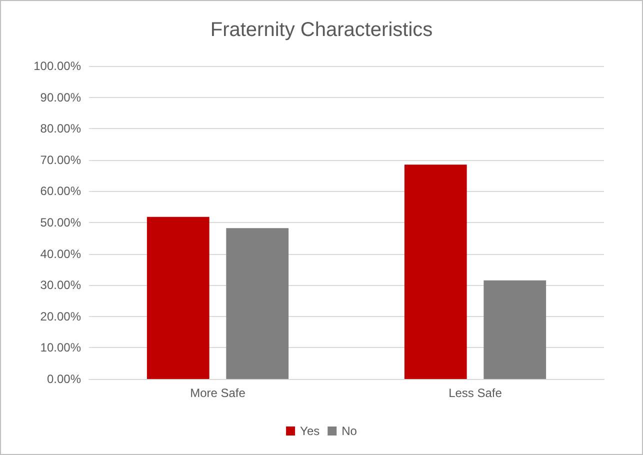  Describe the element at coordinates (64, 379) in the screenshot. I see `y-tick-label: 0.00%` at that location.